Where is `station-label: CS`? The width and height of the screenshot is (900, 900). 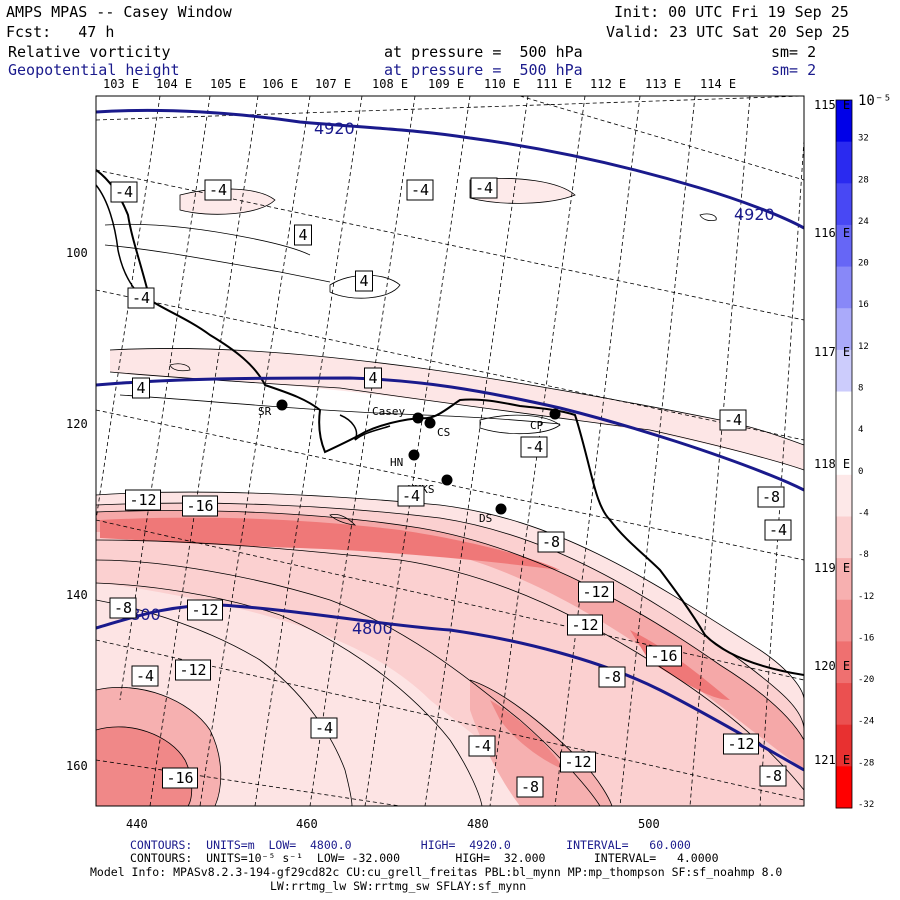 station-label: CS is located at coordinates (443, 432).